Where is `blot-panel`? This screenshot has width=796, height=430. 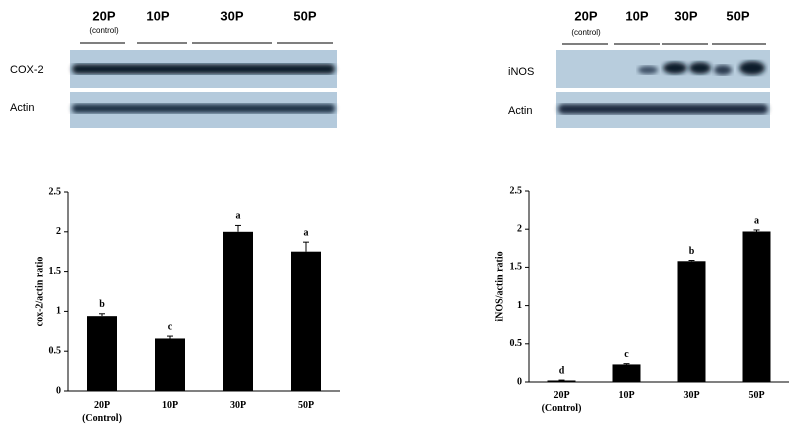
blot-panel is located at coordinates (663, 69).